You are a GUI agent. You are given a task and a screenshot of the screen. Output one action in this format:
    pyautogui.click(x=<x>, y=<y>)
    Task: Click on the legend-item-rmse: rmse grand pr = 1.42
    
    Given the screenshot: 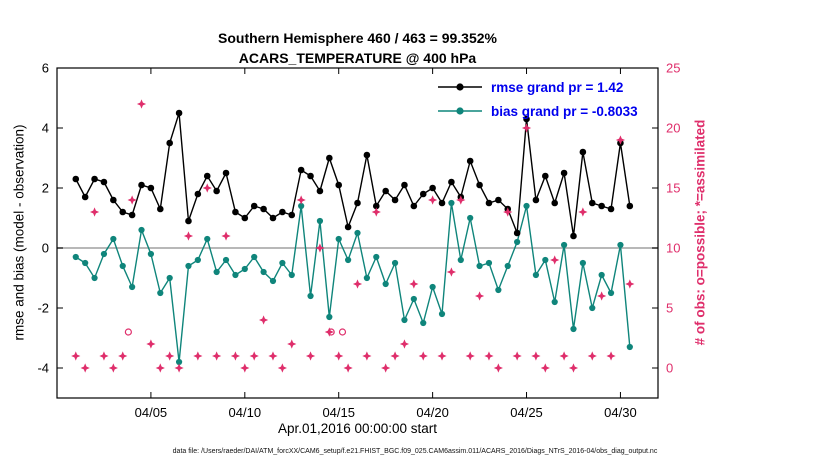 What is the action you would take?
    pyautogui.click(x=537, y=87)
    